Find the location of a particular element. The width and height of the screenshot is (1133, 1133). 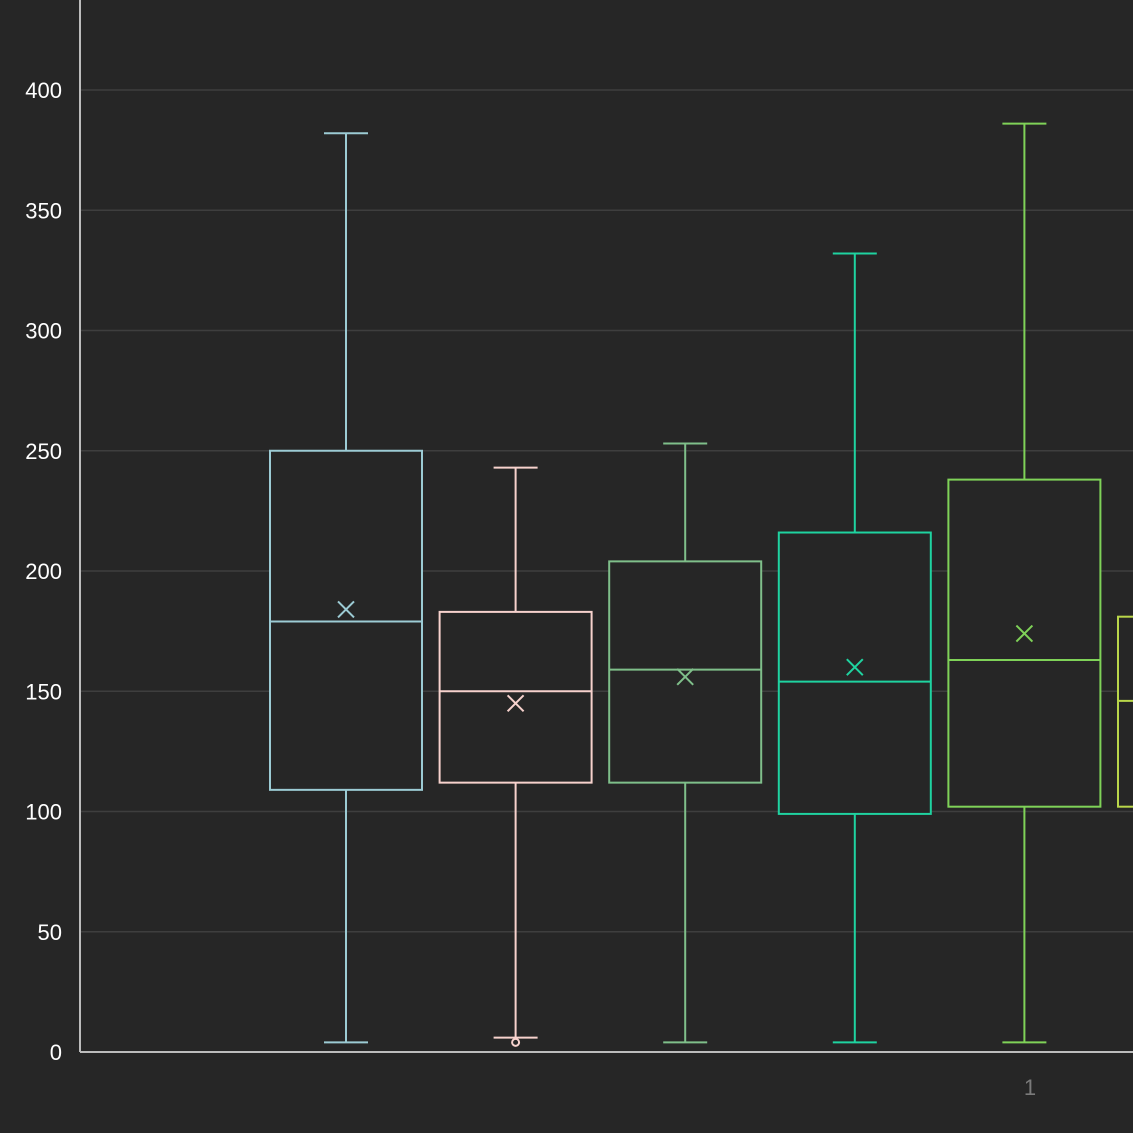

y-tick-label: 100 is located at coordinates (43, 812).